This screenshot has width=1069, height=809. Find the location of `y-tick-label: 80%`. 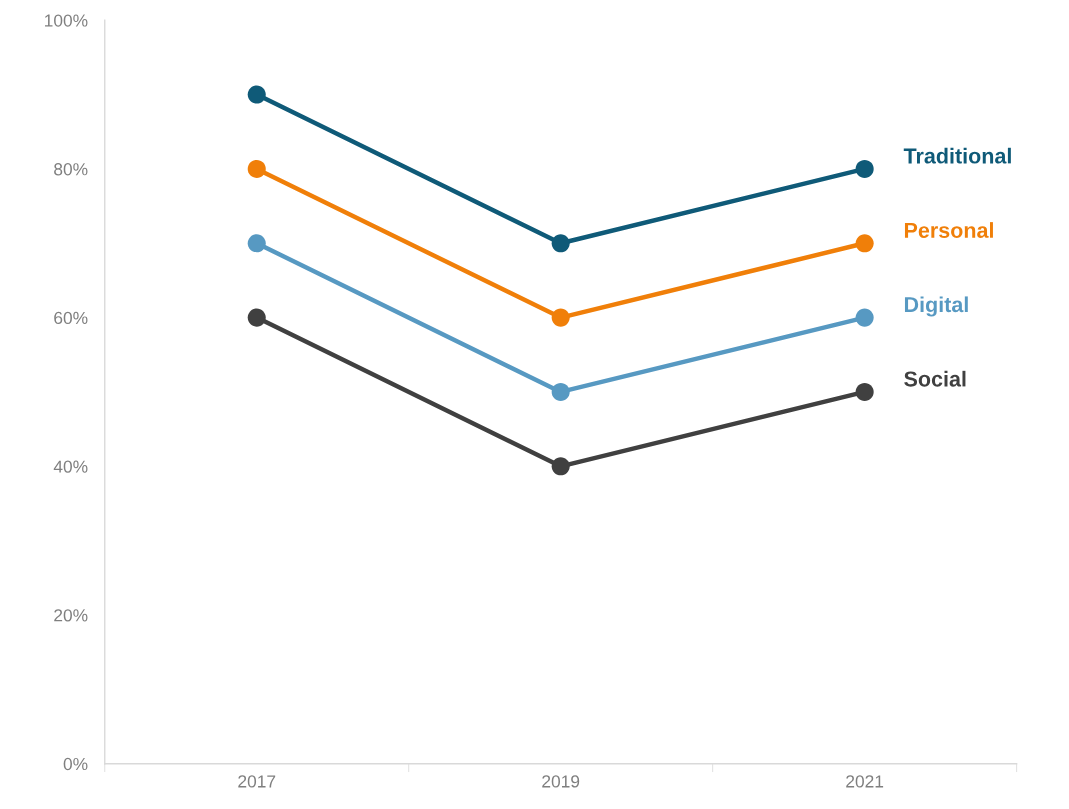

y-tick-label: 80% is located at coordinates (71, 169).